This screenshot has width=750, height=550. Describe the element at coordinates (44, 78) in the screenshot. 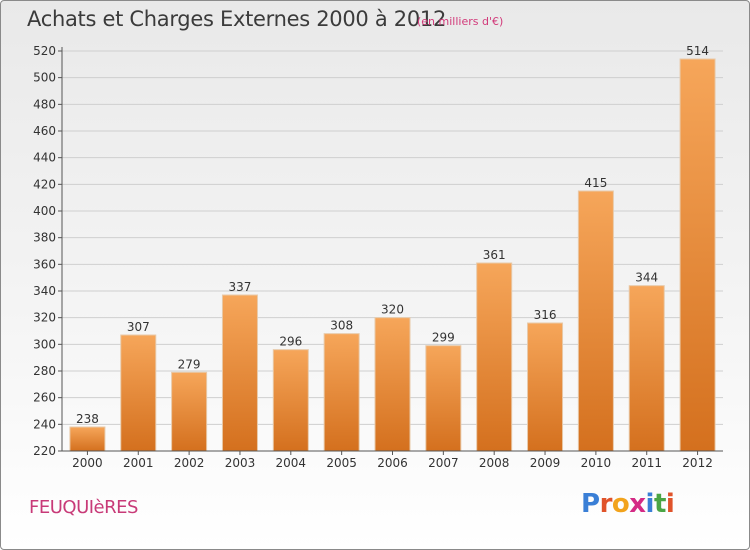

I see `y-tick-label: 500` at that location.